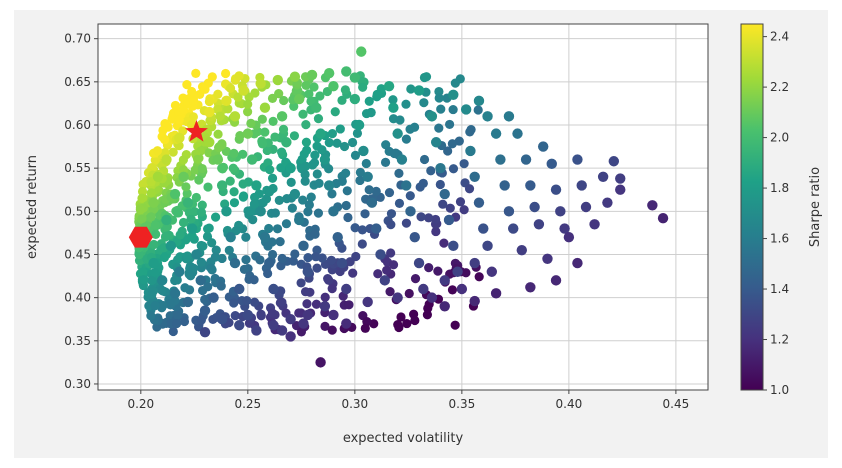 The width and height of the screenshot is (842, 468). Describe the element at coordinates (196, 130) in the screenshot. I see `max-sharpe-star-marker` at that location.